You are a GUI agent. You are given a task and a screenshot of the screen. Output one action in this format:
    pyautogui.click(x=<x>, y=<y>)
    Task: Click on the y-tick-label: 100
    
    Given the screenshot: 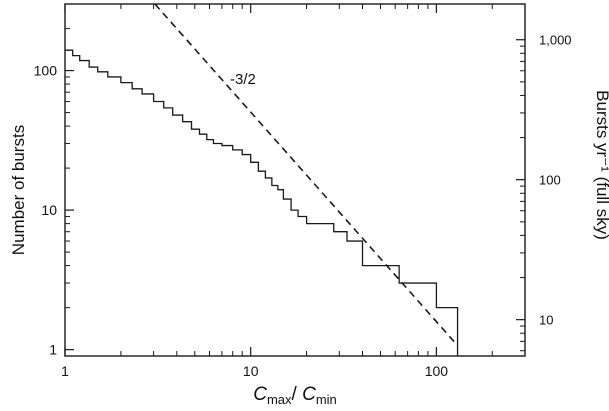 What is the action you would take?
    pyautogui.click(x=46, y=71)
    